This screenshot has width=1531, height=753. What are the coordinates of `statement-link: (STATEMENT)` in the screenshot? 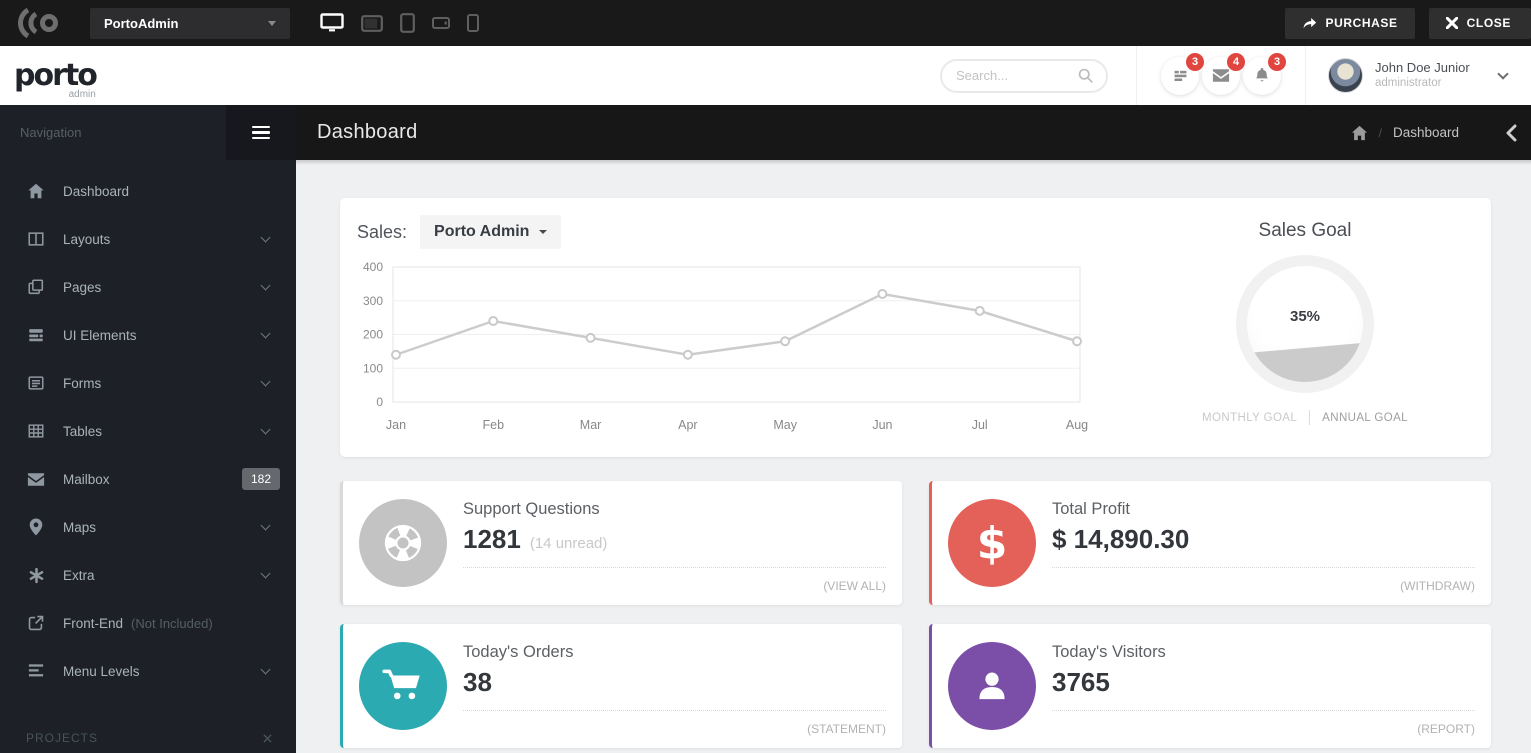 It's located at (846, 729).